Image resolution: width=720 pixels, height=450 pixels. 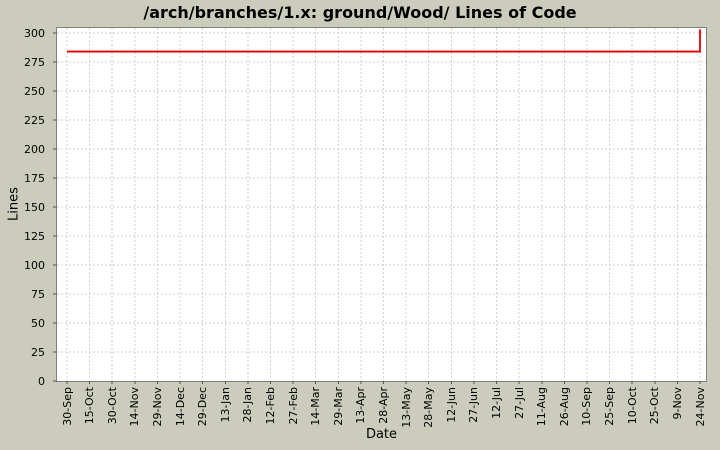 I want to click on y-tick-label: 25, so click(x=38, y=352).